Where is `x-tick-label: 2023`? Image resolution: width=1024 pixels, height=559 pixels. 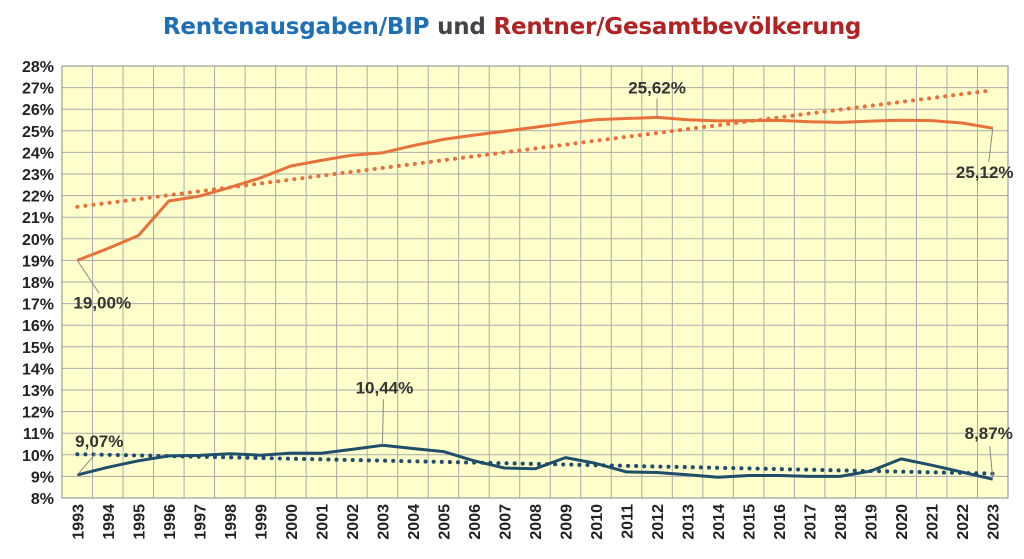 x-tick-label: 2023 is located at coordinates (994, 522).